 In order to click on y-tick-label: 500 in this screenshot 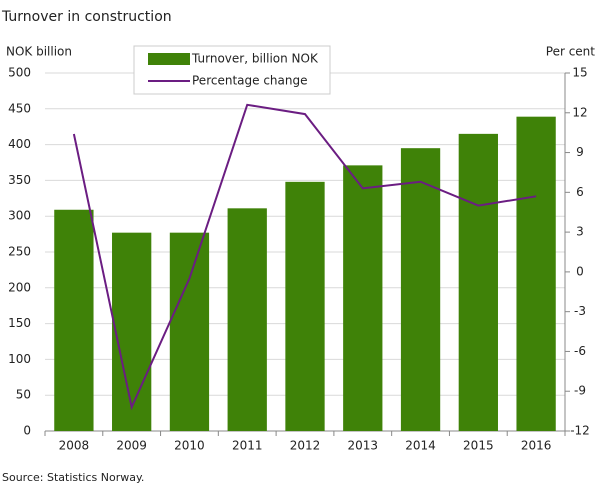, I will do `click(19, 73)`.